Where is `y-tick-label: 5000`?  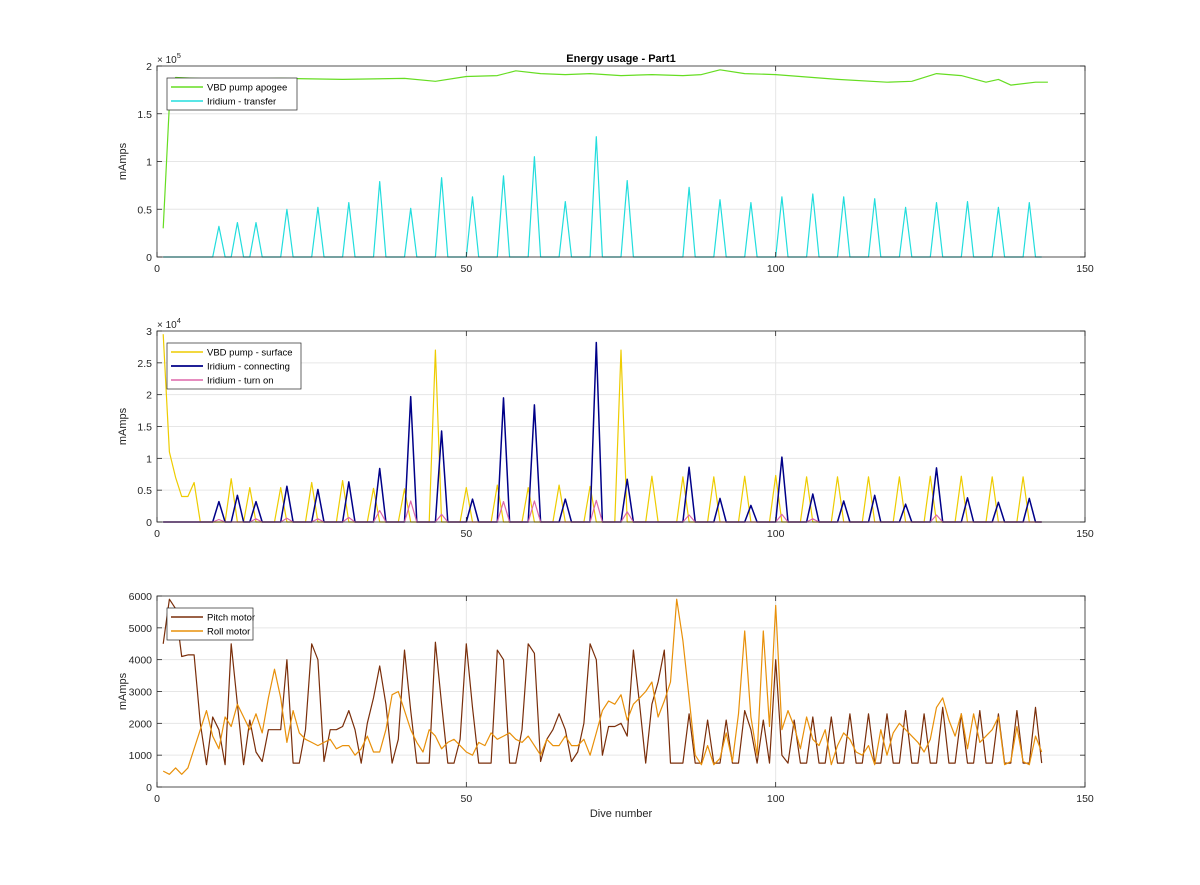 y-tick-label: 5000 is located at coordinates (141, 629).